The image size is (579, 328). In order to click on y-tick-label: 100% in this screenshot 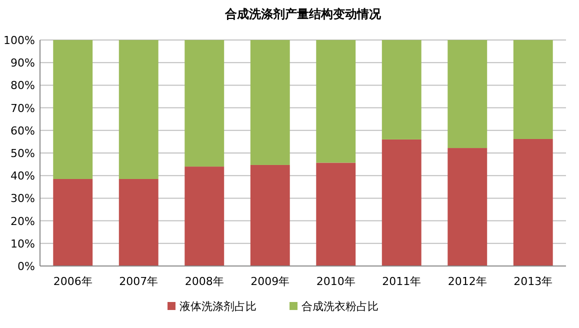, I will do `click(19, 40)`.